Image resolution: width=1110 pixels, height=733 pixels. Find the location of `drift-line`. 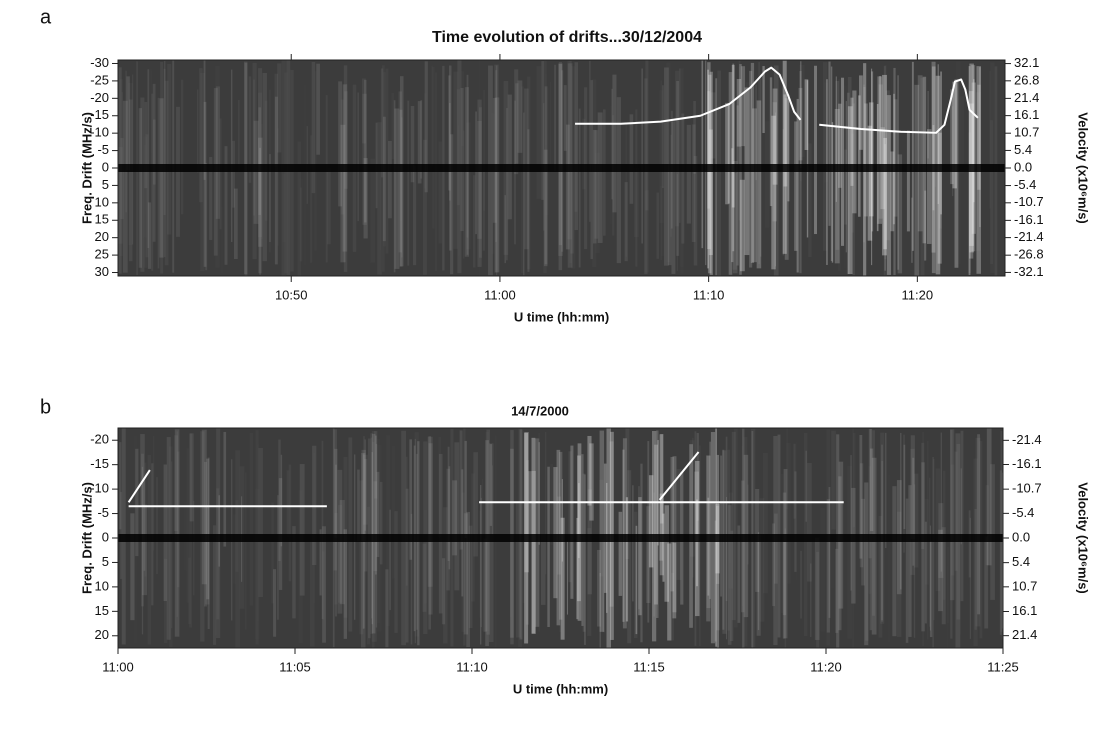

drift-line is located at coordinates (139, 486).